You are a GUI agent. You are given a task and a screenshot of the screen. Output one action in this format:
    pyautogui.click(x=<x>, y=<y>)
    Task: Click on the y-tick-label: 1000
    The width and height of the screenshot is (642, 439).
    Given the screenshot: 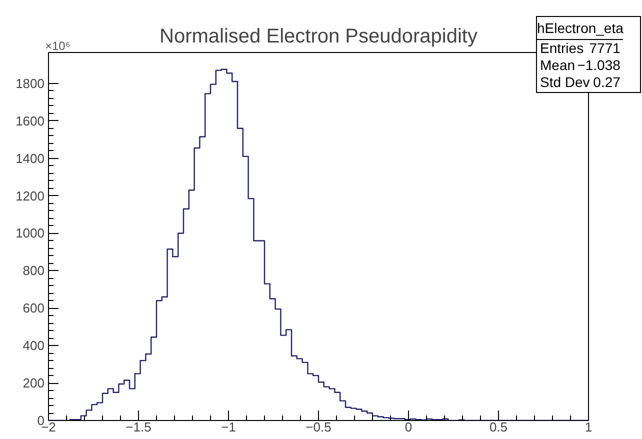 What is the action you would take?
    pyautogui.click(x=30, y=233)
    